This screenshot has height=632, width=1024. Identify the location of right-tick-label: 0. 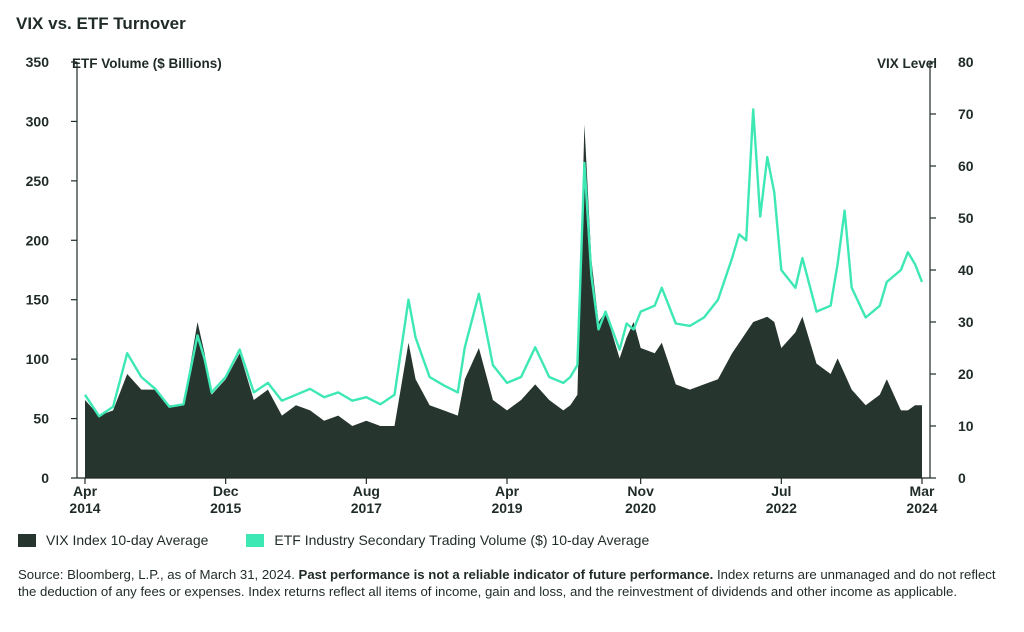
(962, 478).